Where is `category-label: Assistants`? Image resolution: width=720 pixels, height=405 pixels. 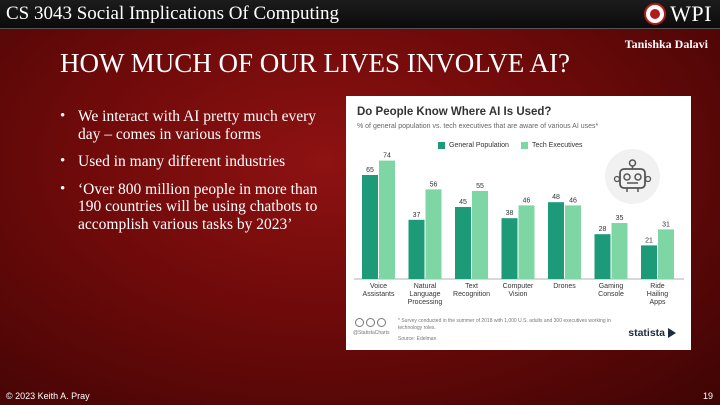
category-label: Assistants is located at coordinates (379, 294).